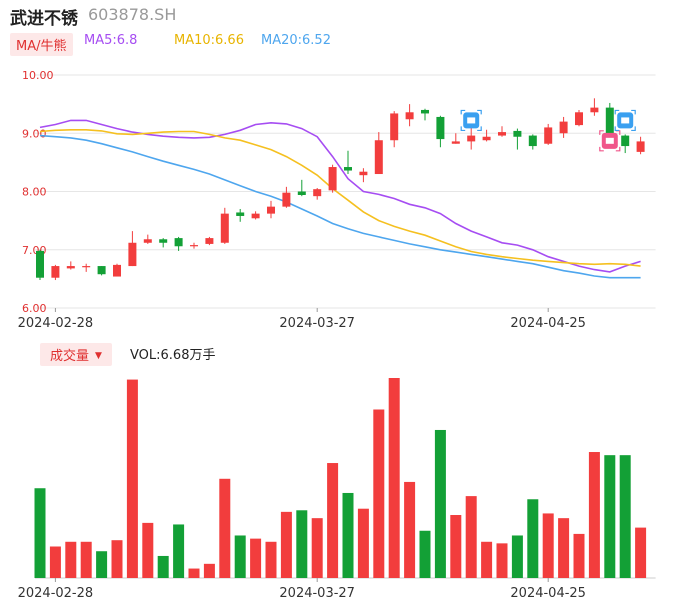 The width and height of the screenshot is (686, 606). What do you see at coordinates (173, 355) in the screenshot?
I see `volume-value: VOL:6.68万手` at bounding box center [173, 355].